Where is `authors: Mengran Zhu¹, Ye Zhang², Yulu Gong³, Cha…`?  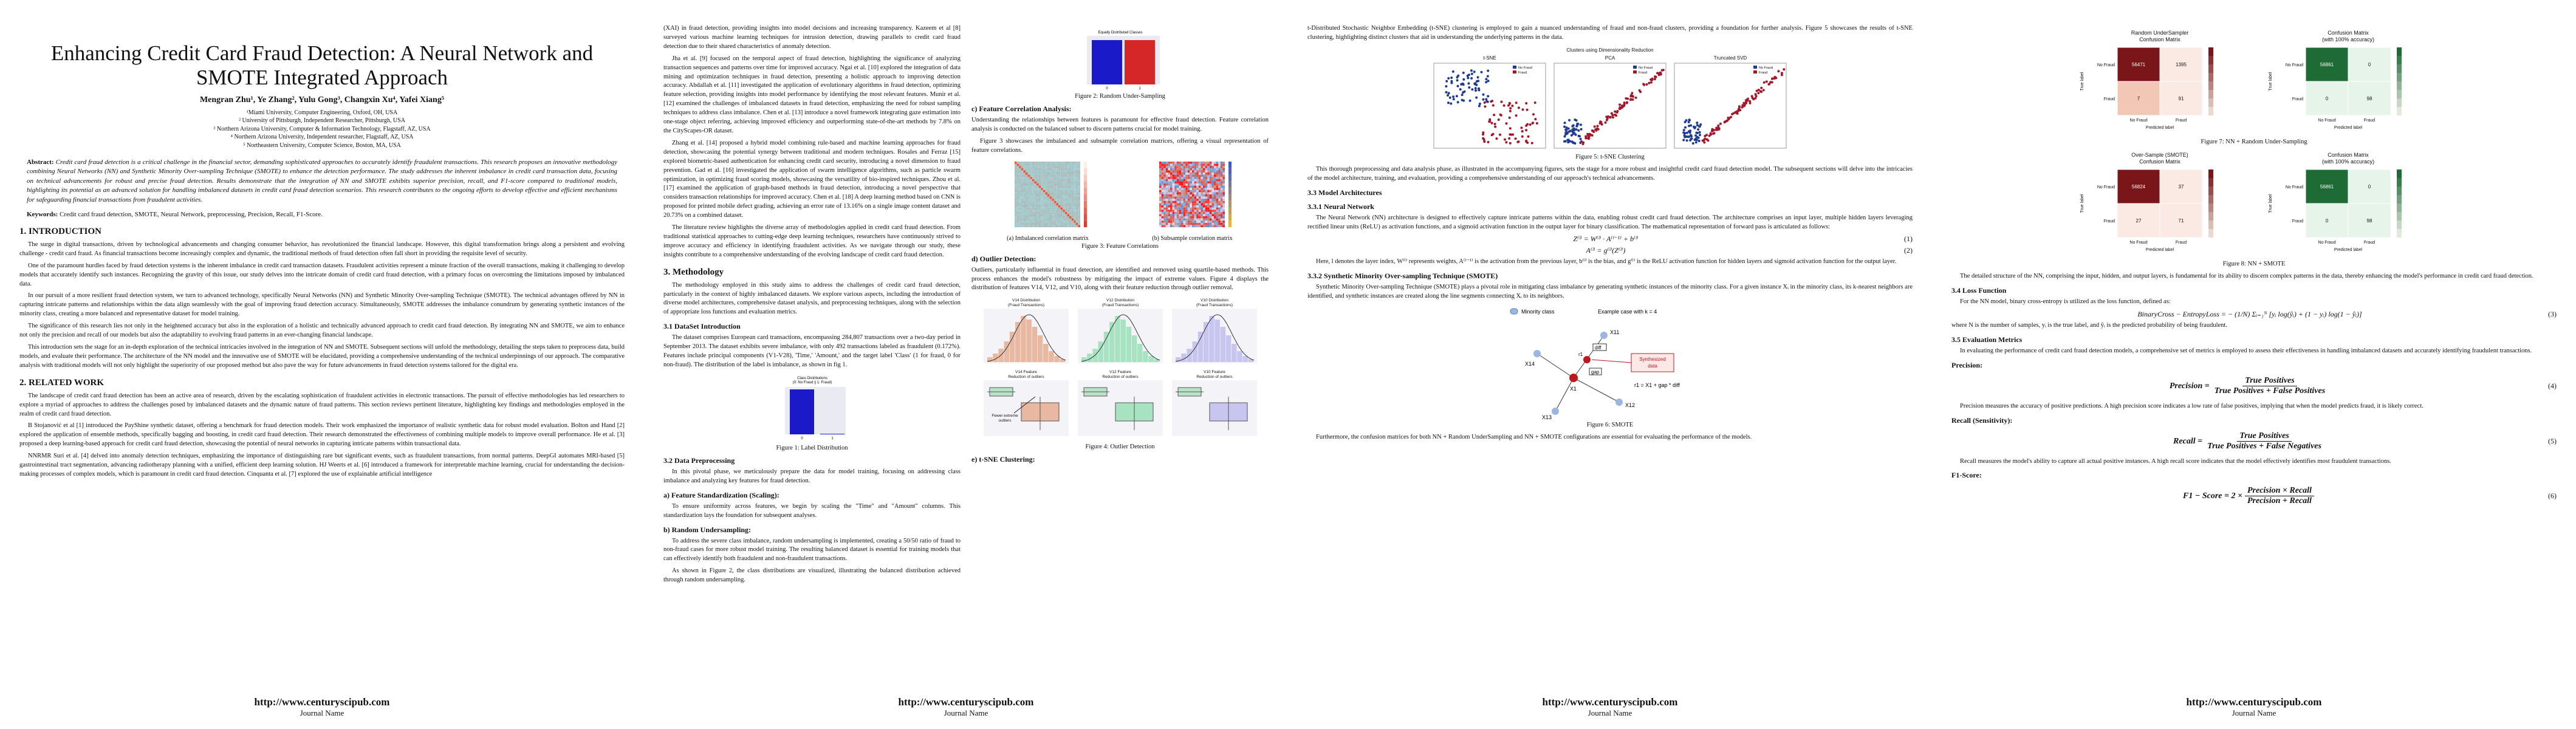 authors: Mengran Zhu¹, Ye Zhang², Yulu Gong³, Cha… is located at coordinates (322, 100).